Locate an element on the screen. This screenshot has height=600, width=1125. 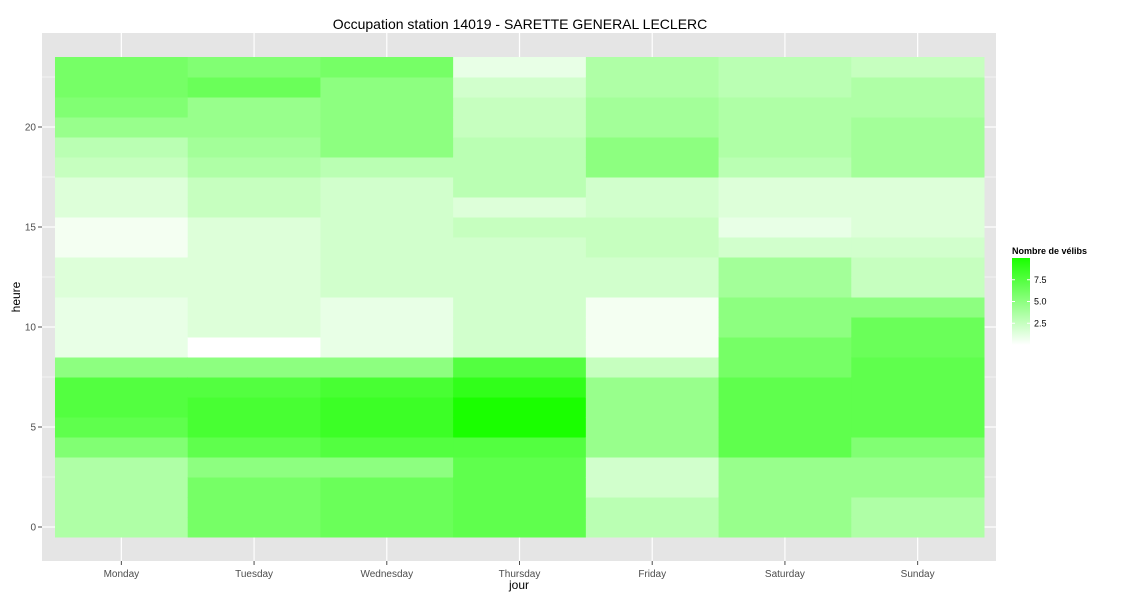
legend-label: 7.5 is located at coordinates (1040, 280).